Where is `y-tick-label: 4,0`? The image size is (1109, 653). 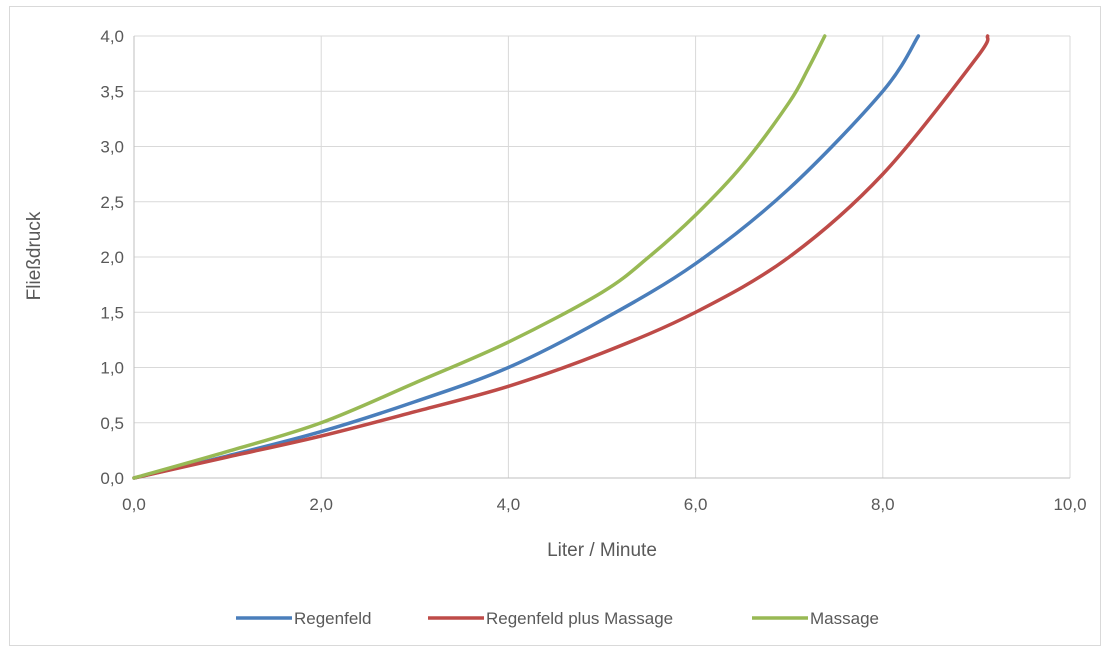
y-tick-label: 4,0 is located at coordinates (112, 36).